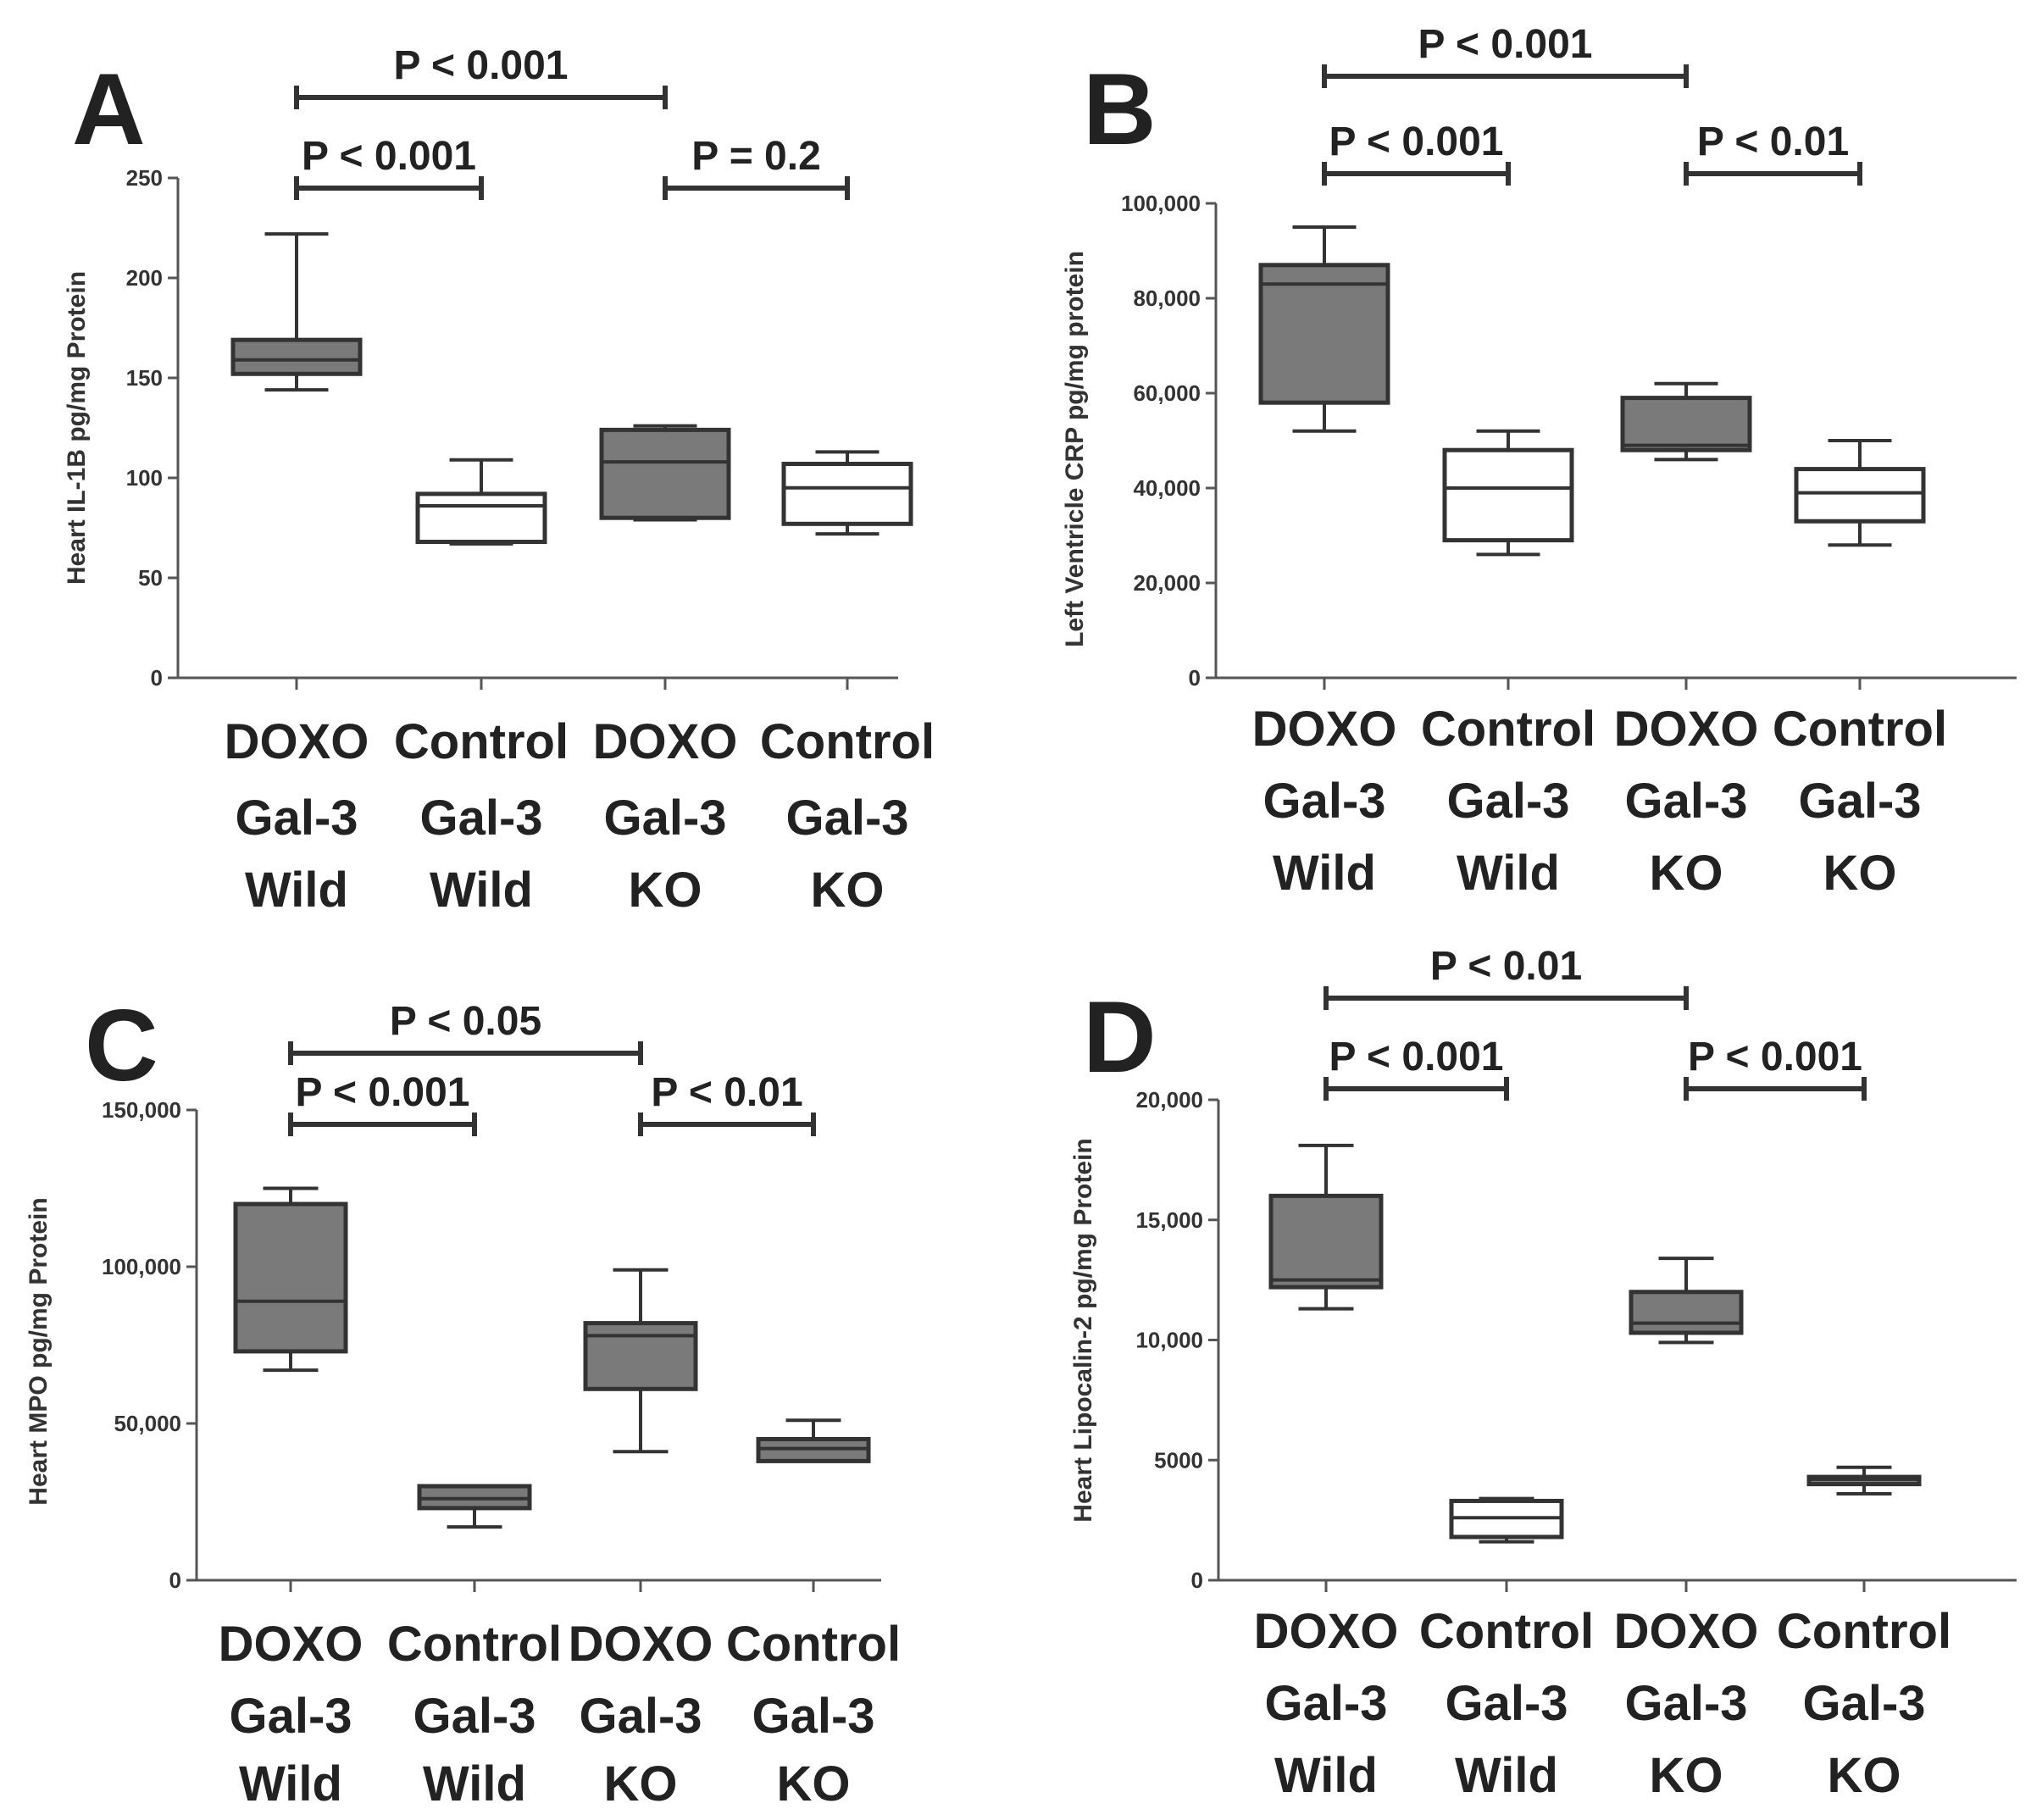 This screenshot has height=1820, width=2031. I want to click on y-tick-label: 40,000, so click(1167, 488).